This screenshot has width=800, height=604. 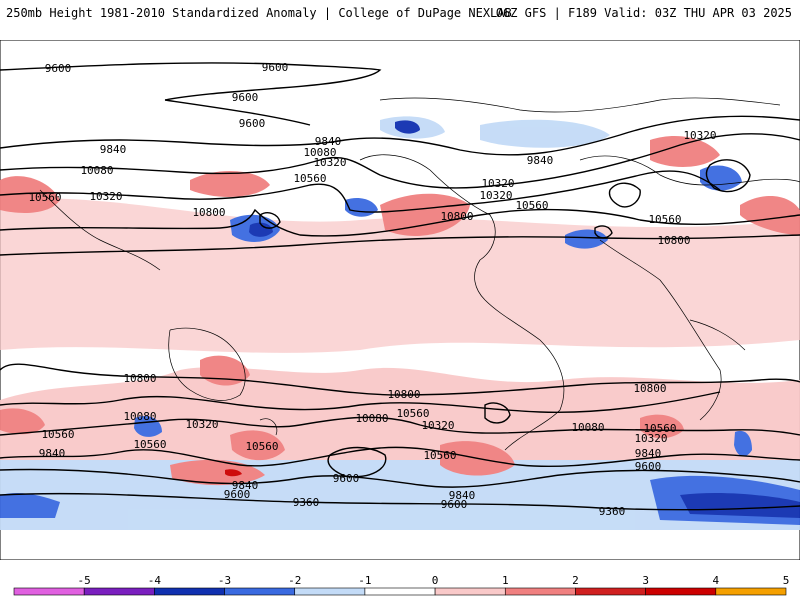 What do you see at coordinates (155, 580) in the screenshot?
I see `colorbar-tick-label: -4` at bounding box center [155, 580].